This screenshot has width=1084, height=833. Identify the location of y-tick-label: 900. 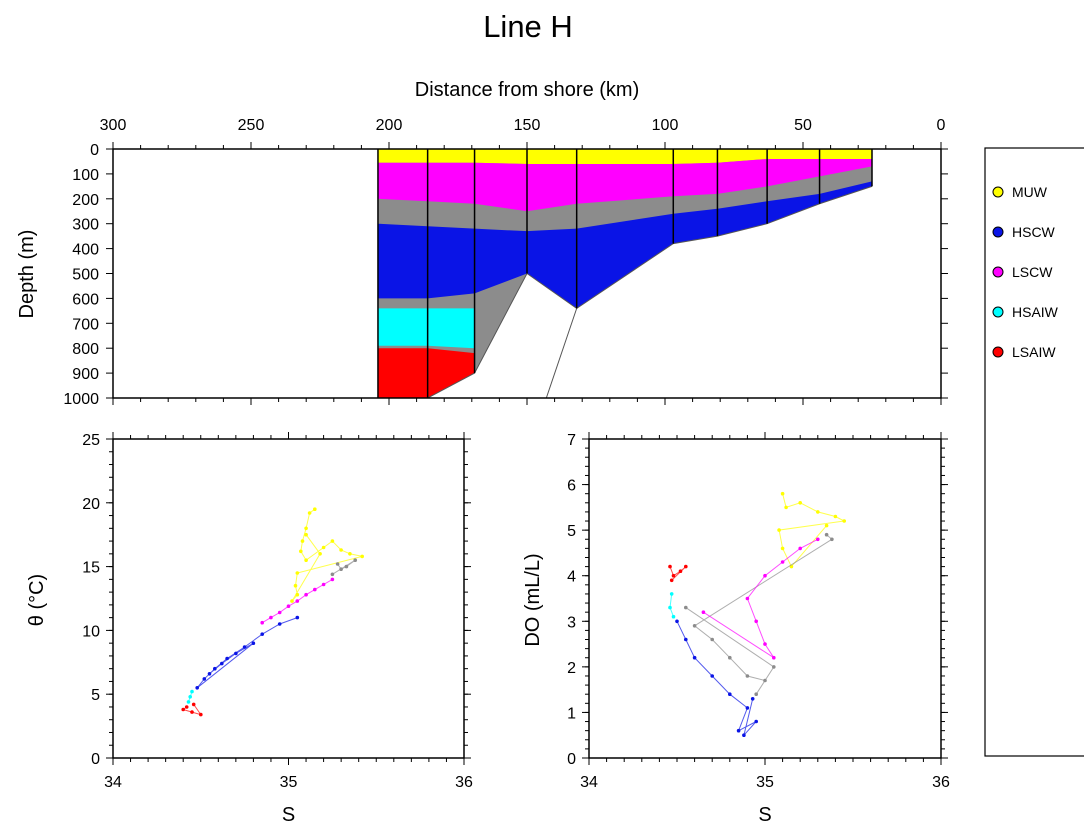
(85, 374).